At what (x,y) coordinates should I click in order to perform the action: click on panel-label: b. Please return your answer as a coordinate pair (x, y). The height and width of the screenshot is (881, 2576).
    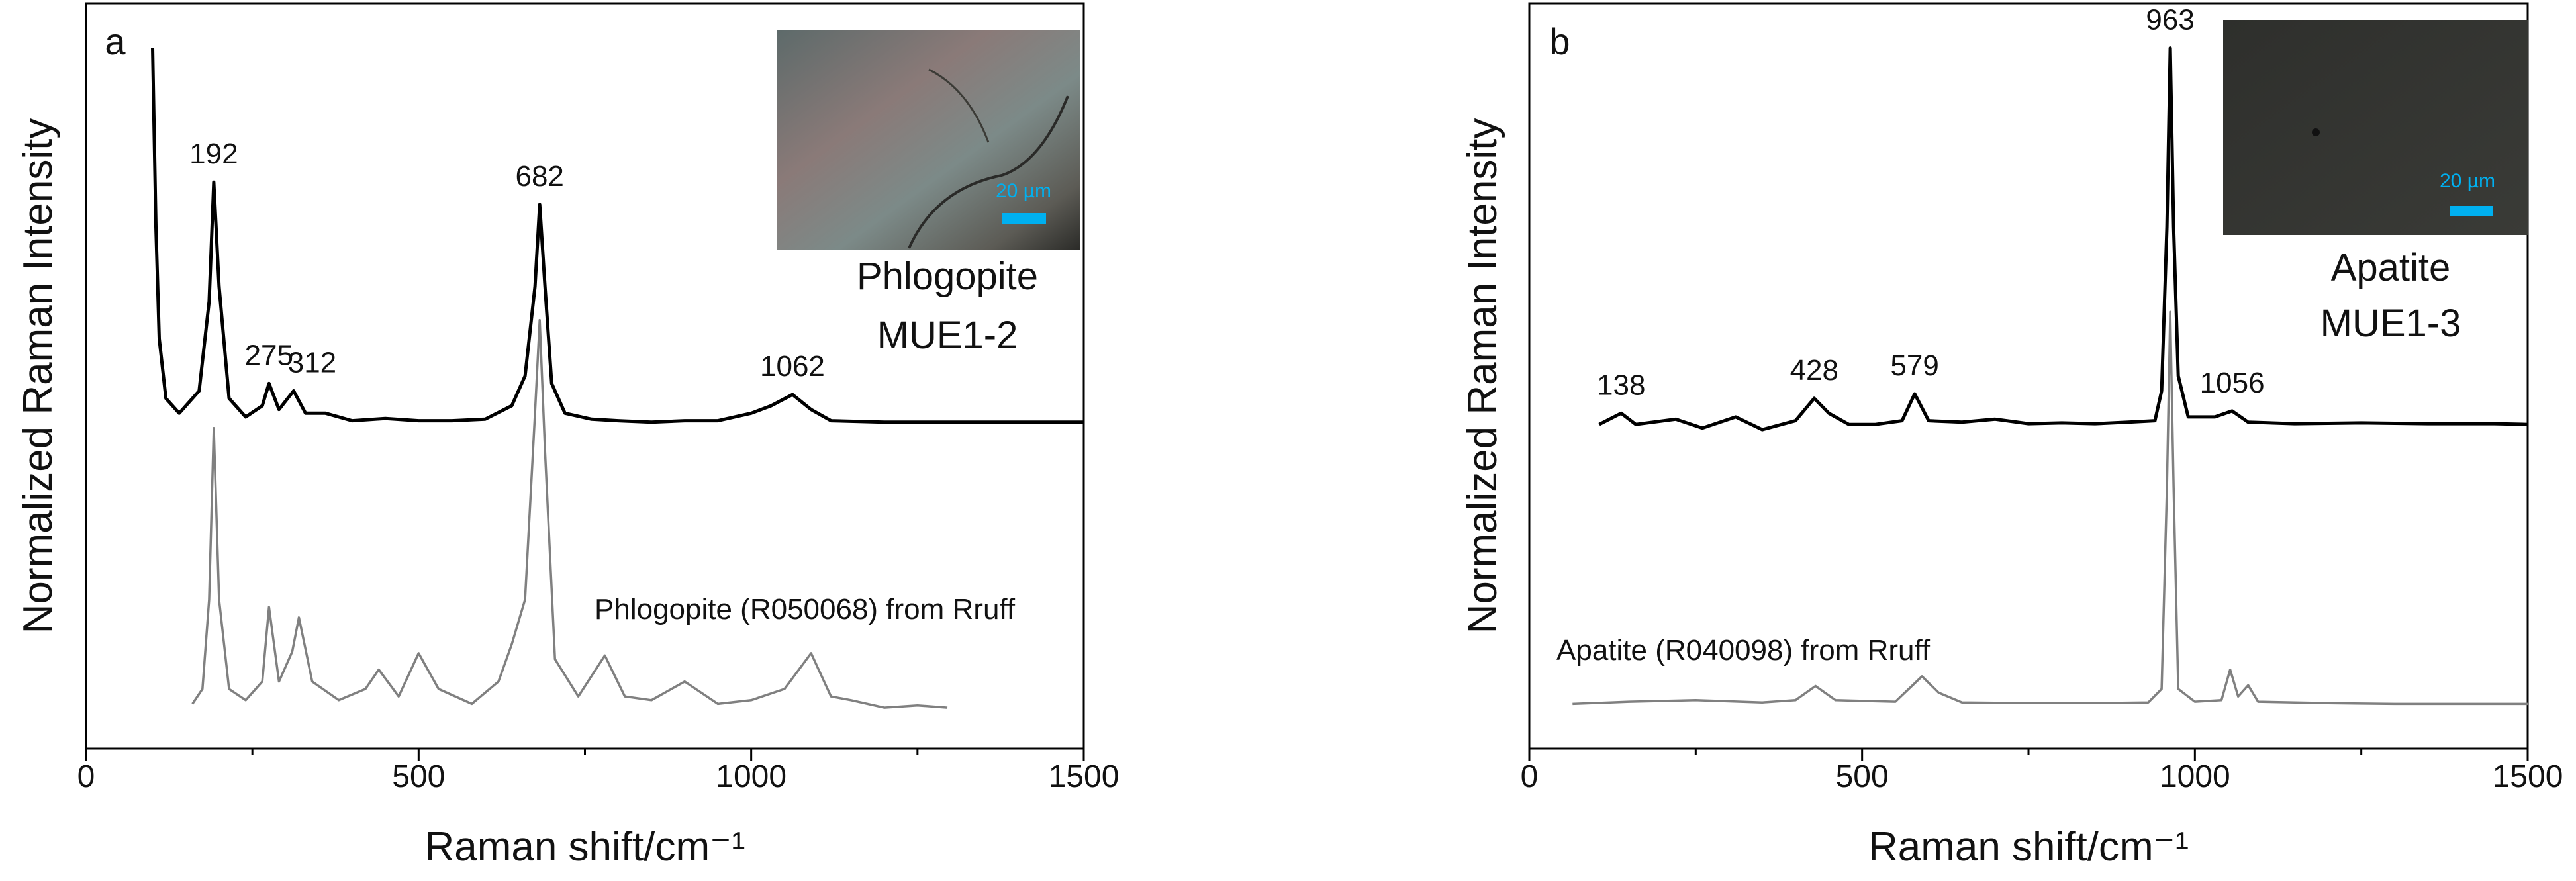
    Looking at the image, I should click on (1559, 41).